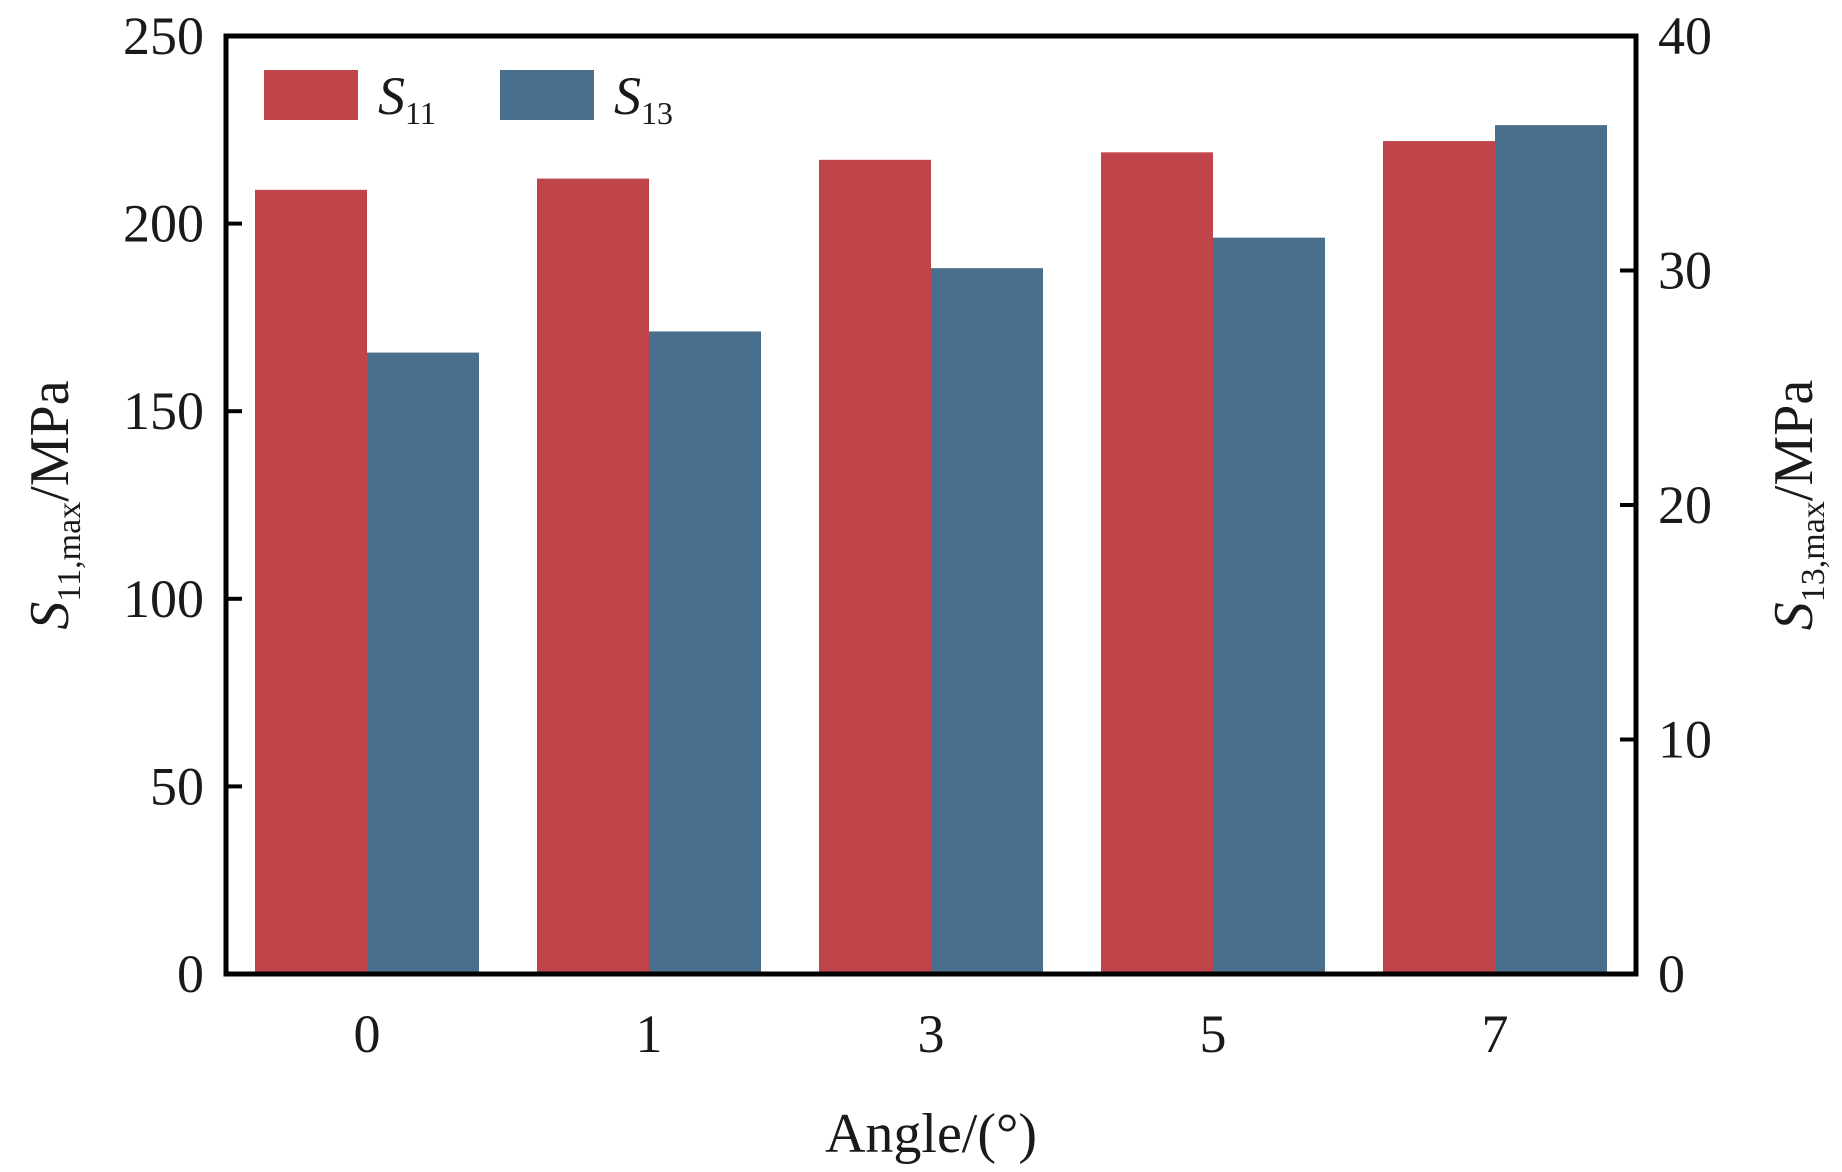 This screenshot has height=1172, width=1842. Describe the element at coordinates (1685, 36) in the screenshot. I see `right-tick-label-40: 40` at that location.